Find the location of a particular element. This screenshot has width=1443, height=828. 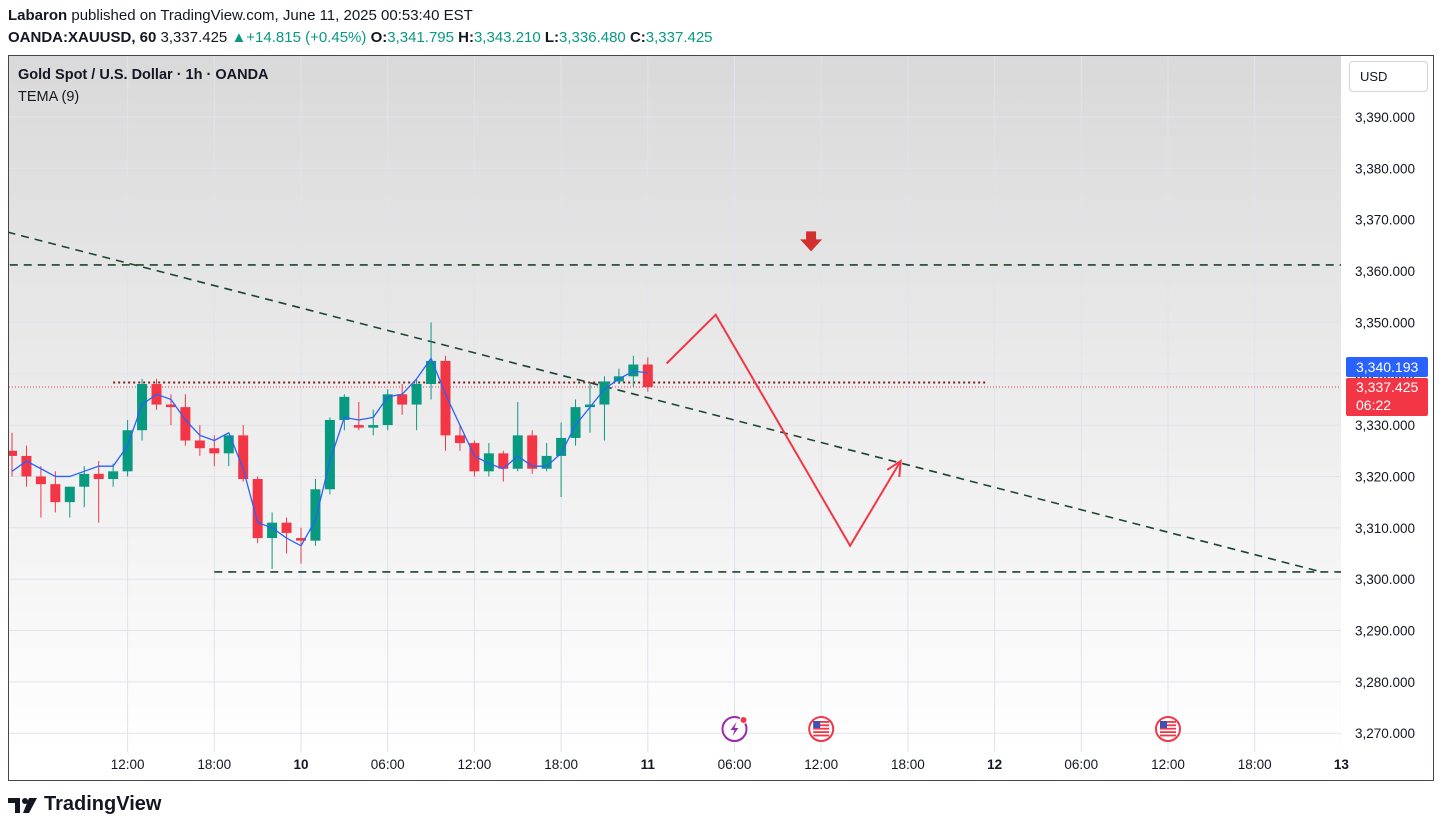

low-label: L: is located at coordinates (552, 37).